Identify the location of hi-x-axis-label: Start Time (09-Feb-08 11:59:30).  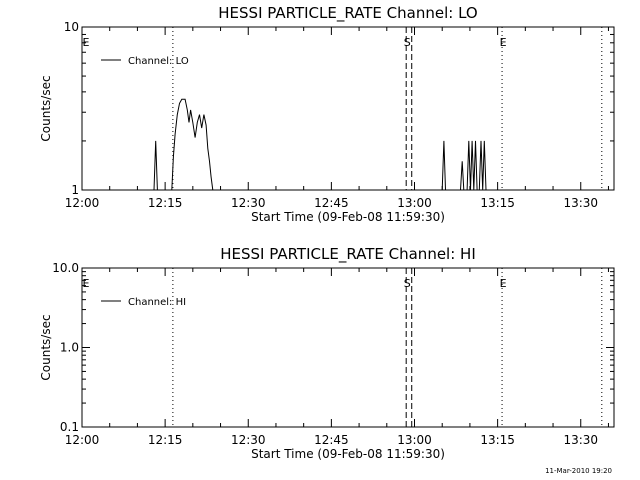
(348, 454).